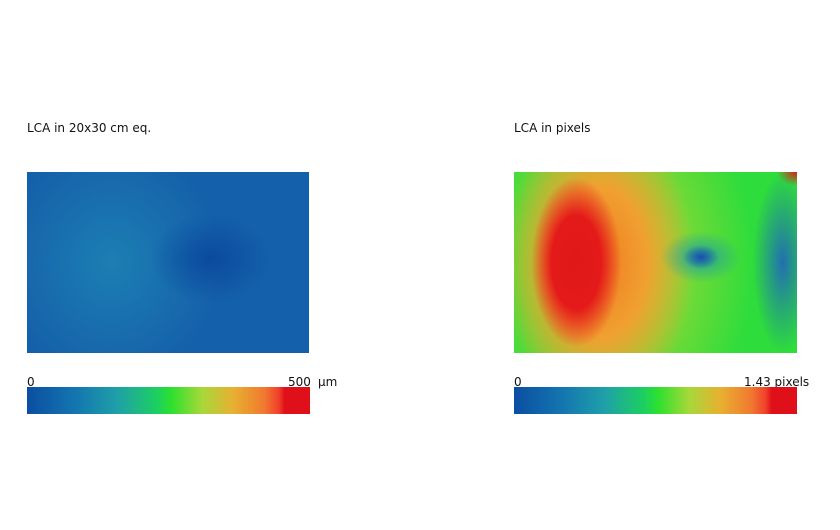  What do you see at coordinates (89, 128) in the screenshot?
I see `panel-title: LCA in 20x30 cm eq.` at bounding box center [89, 128].